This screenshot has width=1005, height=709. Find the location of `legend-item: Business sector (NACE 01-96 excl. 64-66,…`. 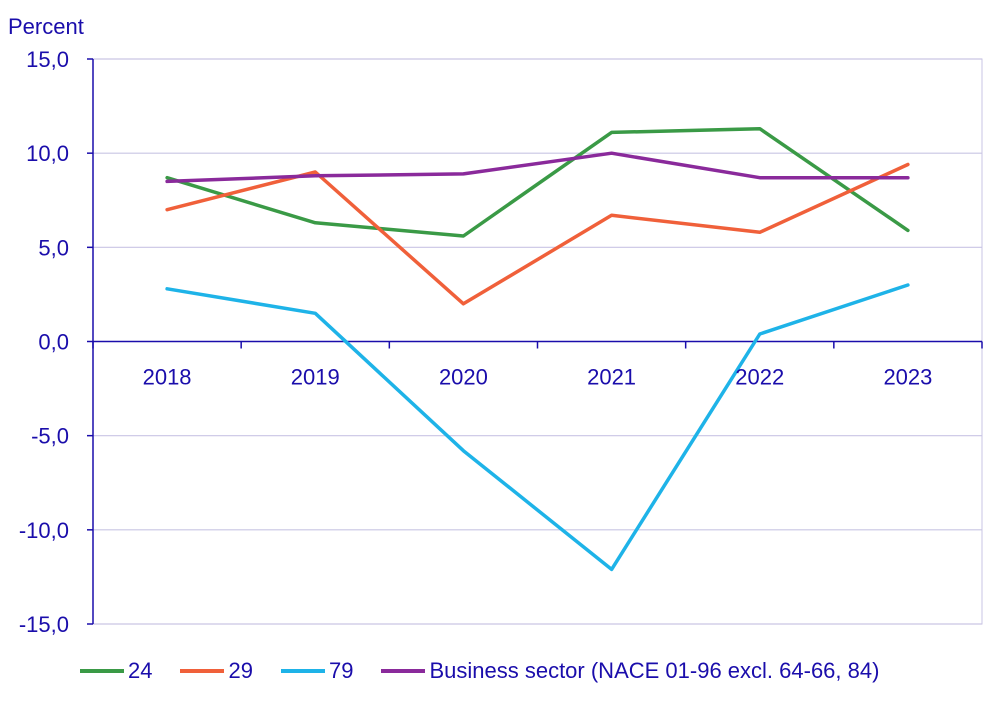

legend-item: Business sector (NACE 01-96 excl. 64-66,… is located at coordinates (630, 671).